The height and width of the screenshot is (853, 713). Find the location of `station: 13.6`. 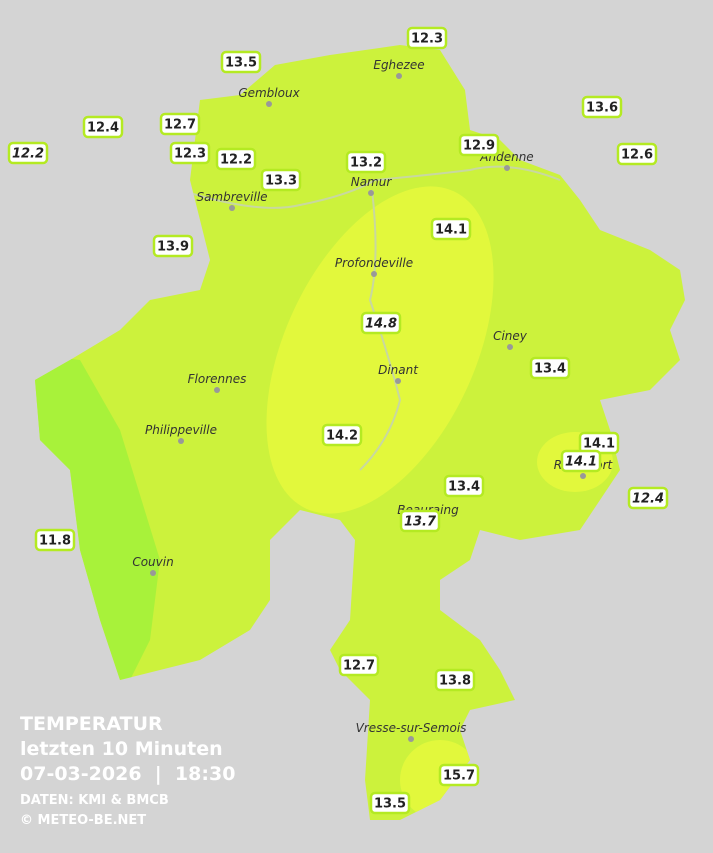

station: 13.6 is located at coordinates (602, 107).